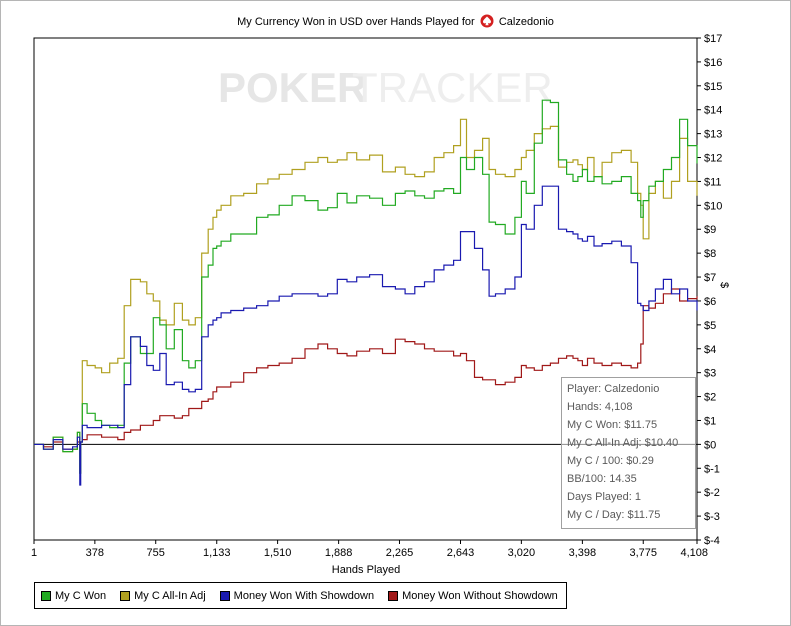  I want to click on x-tick-label: 1, so click(34, 553).